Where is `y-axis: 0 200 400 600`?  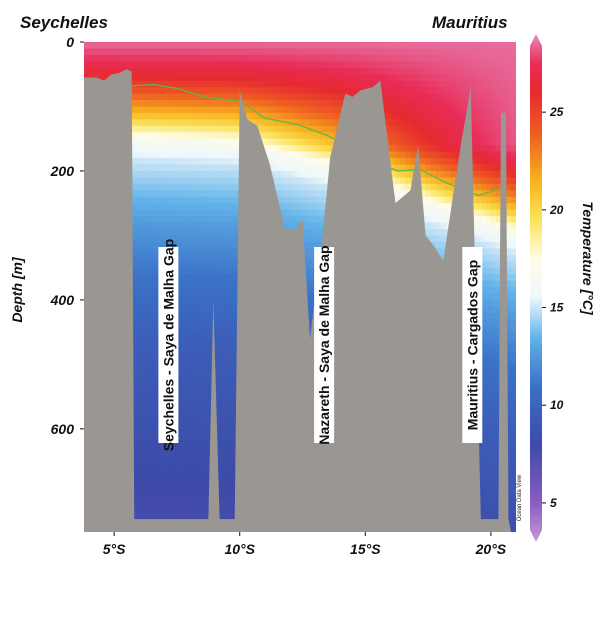
y-axis: 0 200 400 600 is located at coordinates (67, 235).